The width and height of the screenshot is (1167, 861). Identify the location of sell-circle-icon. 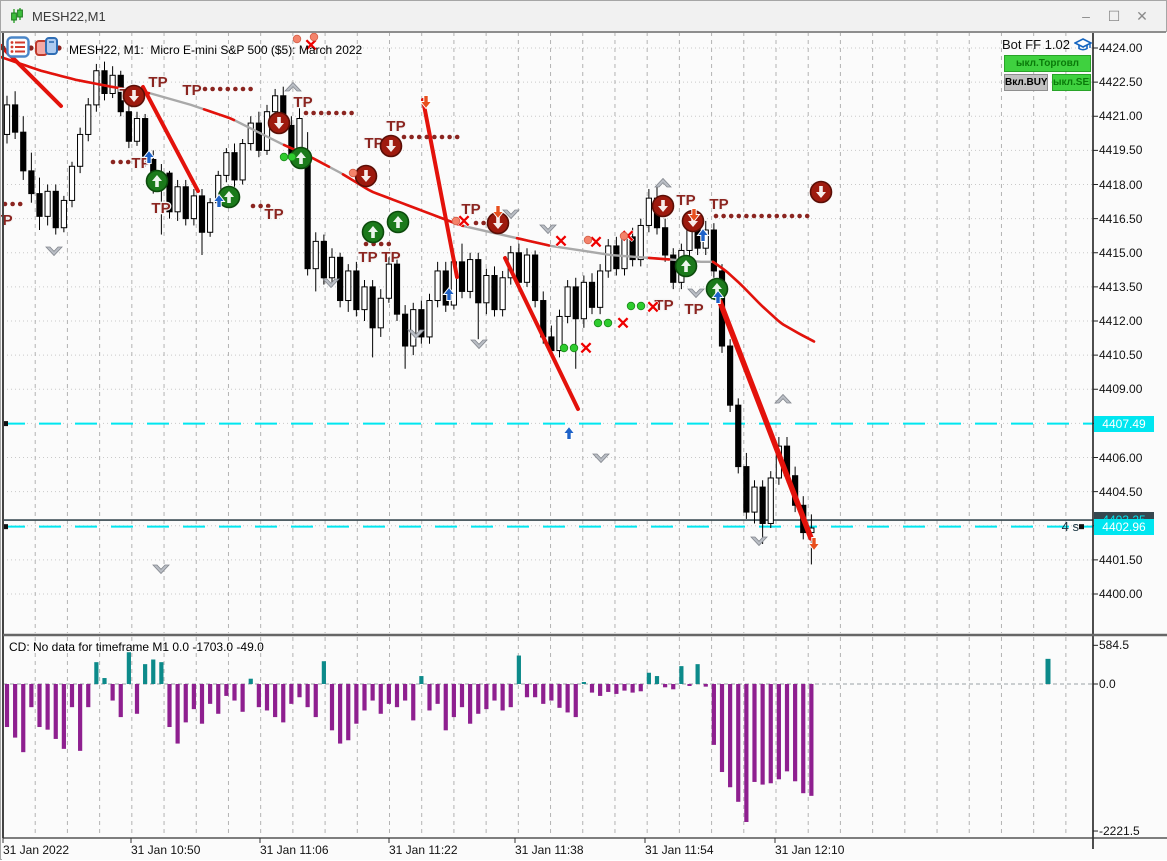
(391, 146).